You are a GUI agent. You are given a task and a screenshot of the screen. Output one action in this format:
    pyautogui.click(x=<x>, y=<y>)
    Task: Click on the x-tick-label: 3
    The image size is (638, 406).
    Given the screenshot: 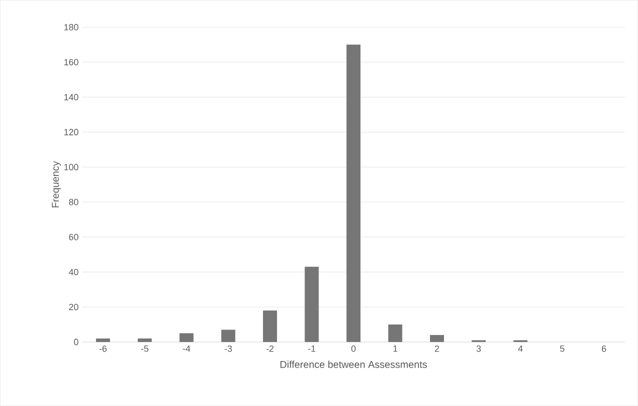 What is the action you would take?
    pyautogui.click(x=478, y=348)
    